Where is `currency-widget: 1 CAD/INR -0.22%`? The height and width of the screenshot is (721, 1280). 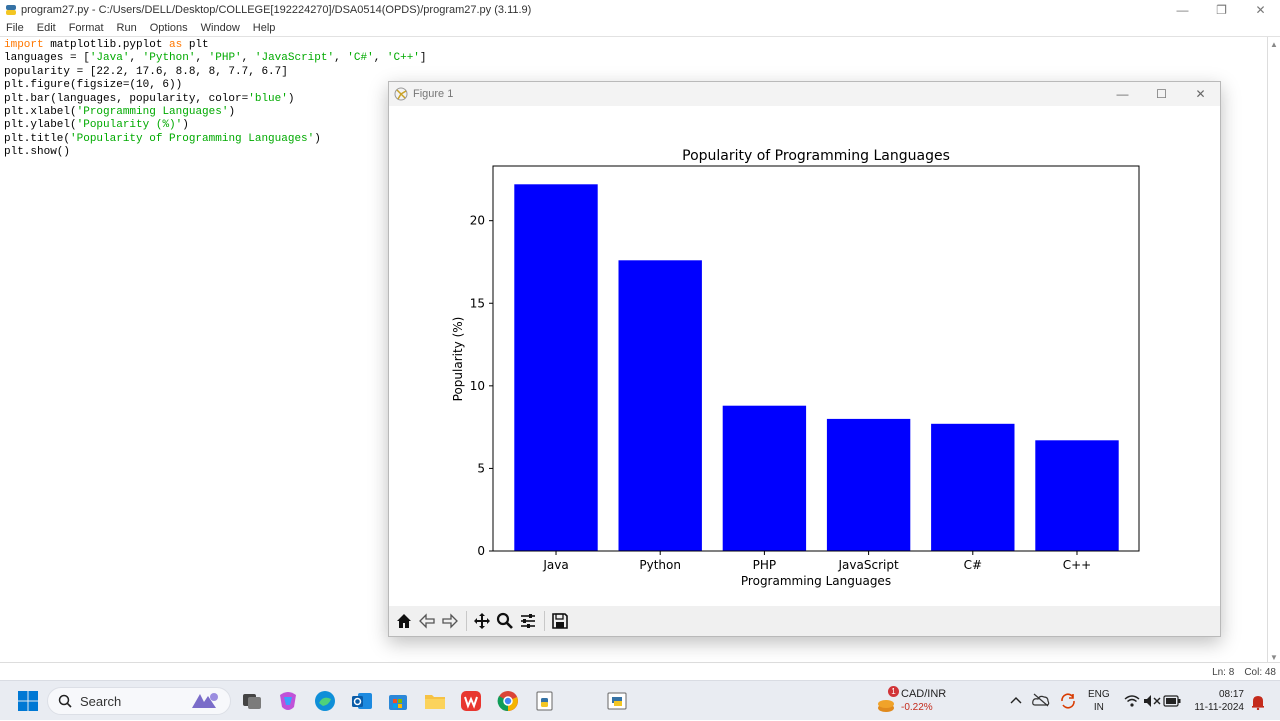
currency-widget: 1 CAD/INR -0.22% is located at coordinates (921, 701).